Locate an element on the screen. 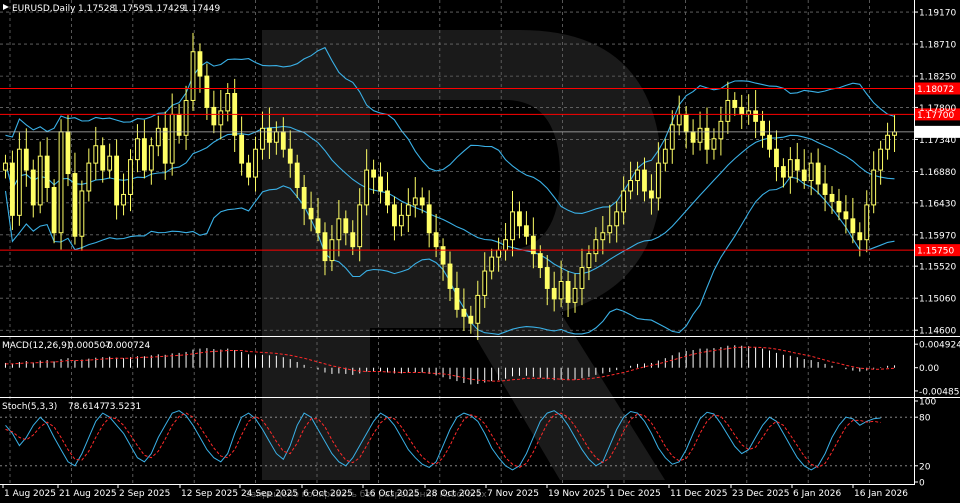 The image size is (960, 503). macd-signal-line is located at coordinates (450, 364).